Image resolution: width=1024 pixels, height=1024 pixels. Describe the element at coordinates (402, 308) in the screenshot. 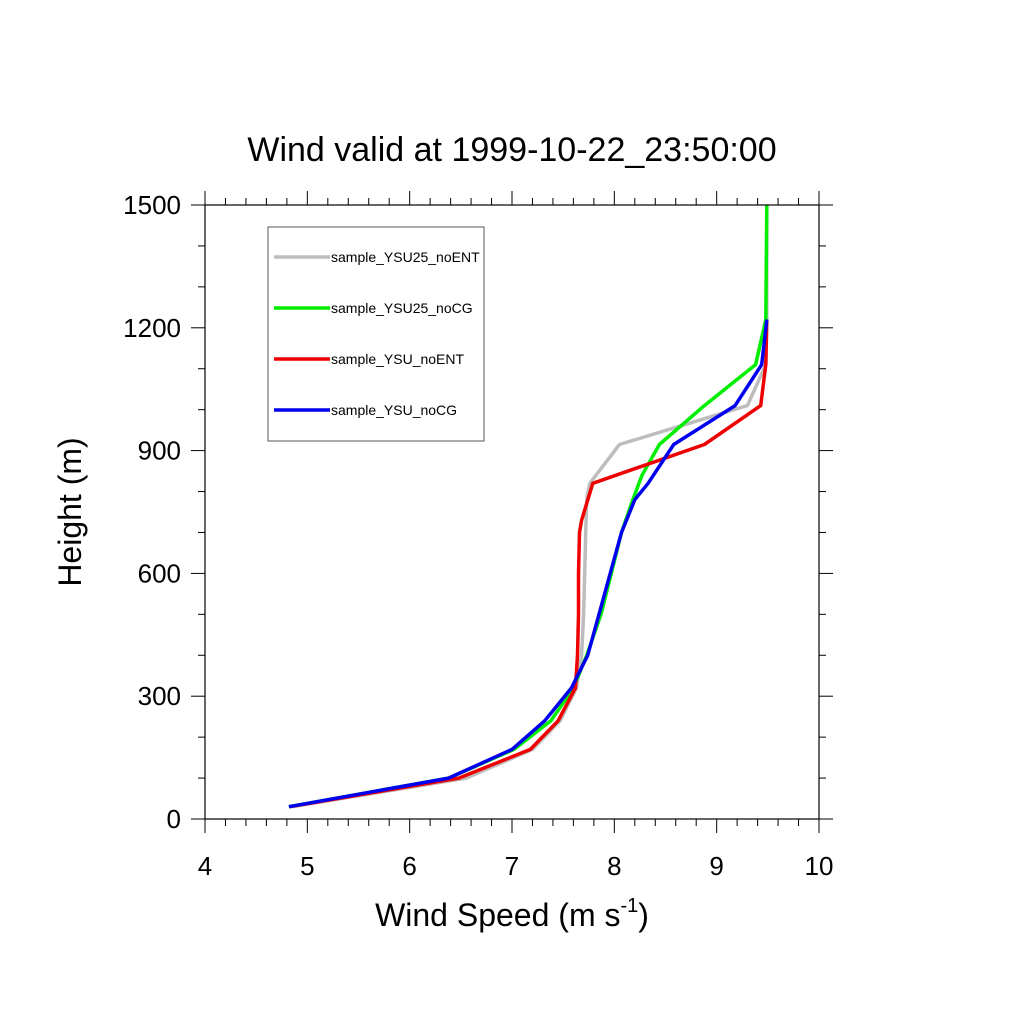

I see `legend-label: sample_YSU25_noCG` at that location.